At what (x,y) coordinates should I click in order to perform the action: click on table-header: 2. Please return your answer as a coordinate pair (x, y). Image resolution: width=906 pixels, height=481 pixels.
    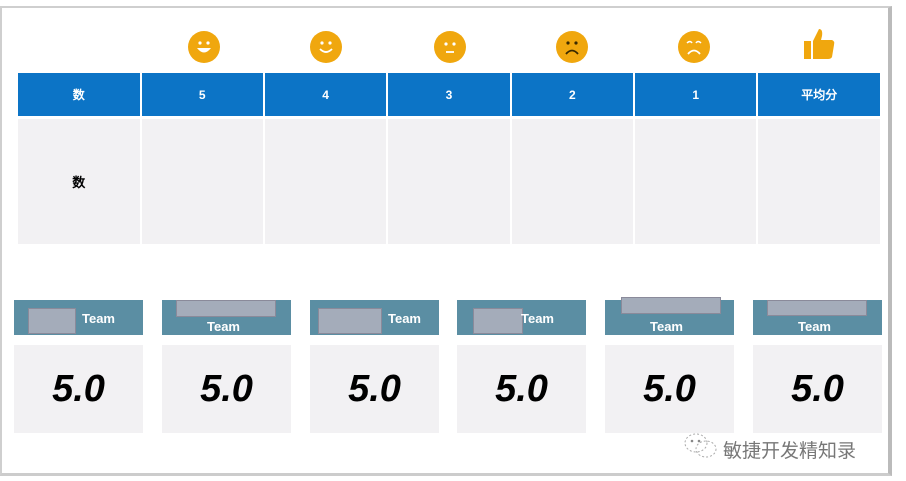
    Looking at the image, I should click on (572, 95).